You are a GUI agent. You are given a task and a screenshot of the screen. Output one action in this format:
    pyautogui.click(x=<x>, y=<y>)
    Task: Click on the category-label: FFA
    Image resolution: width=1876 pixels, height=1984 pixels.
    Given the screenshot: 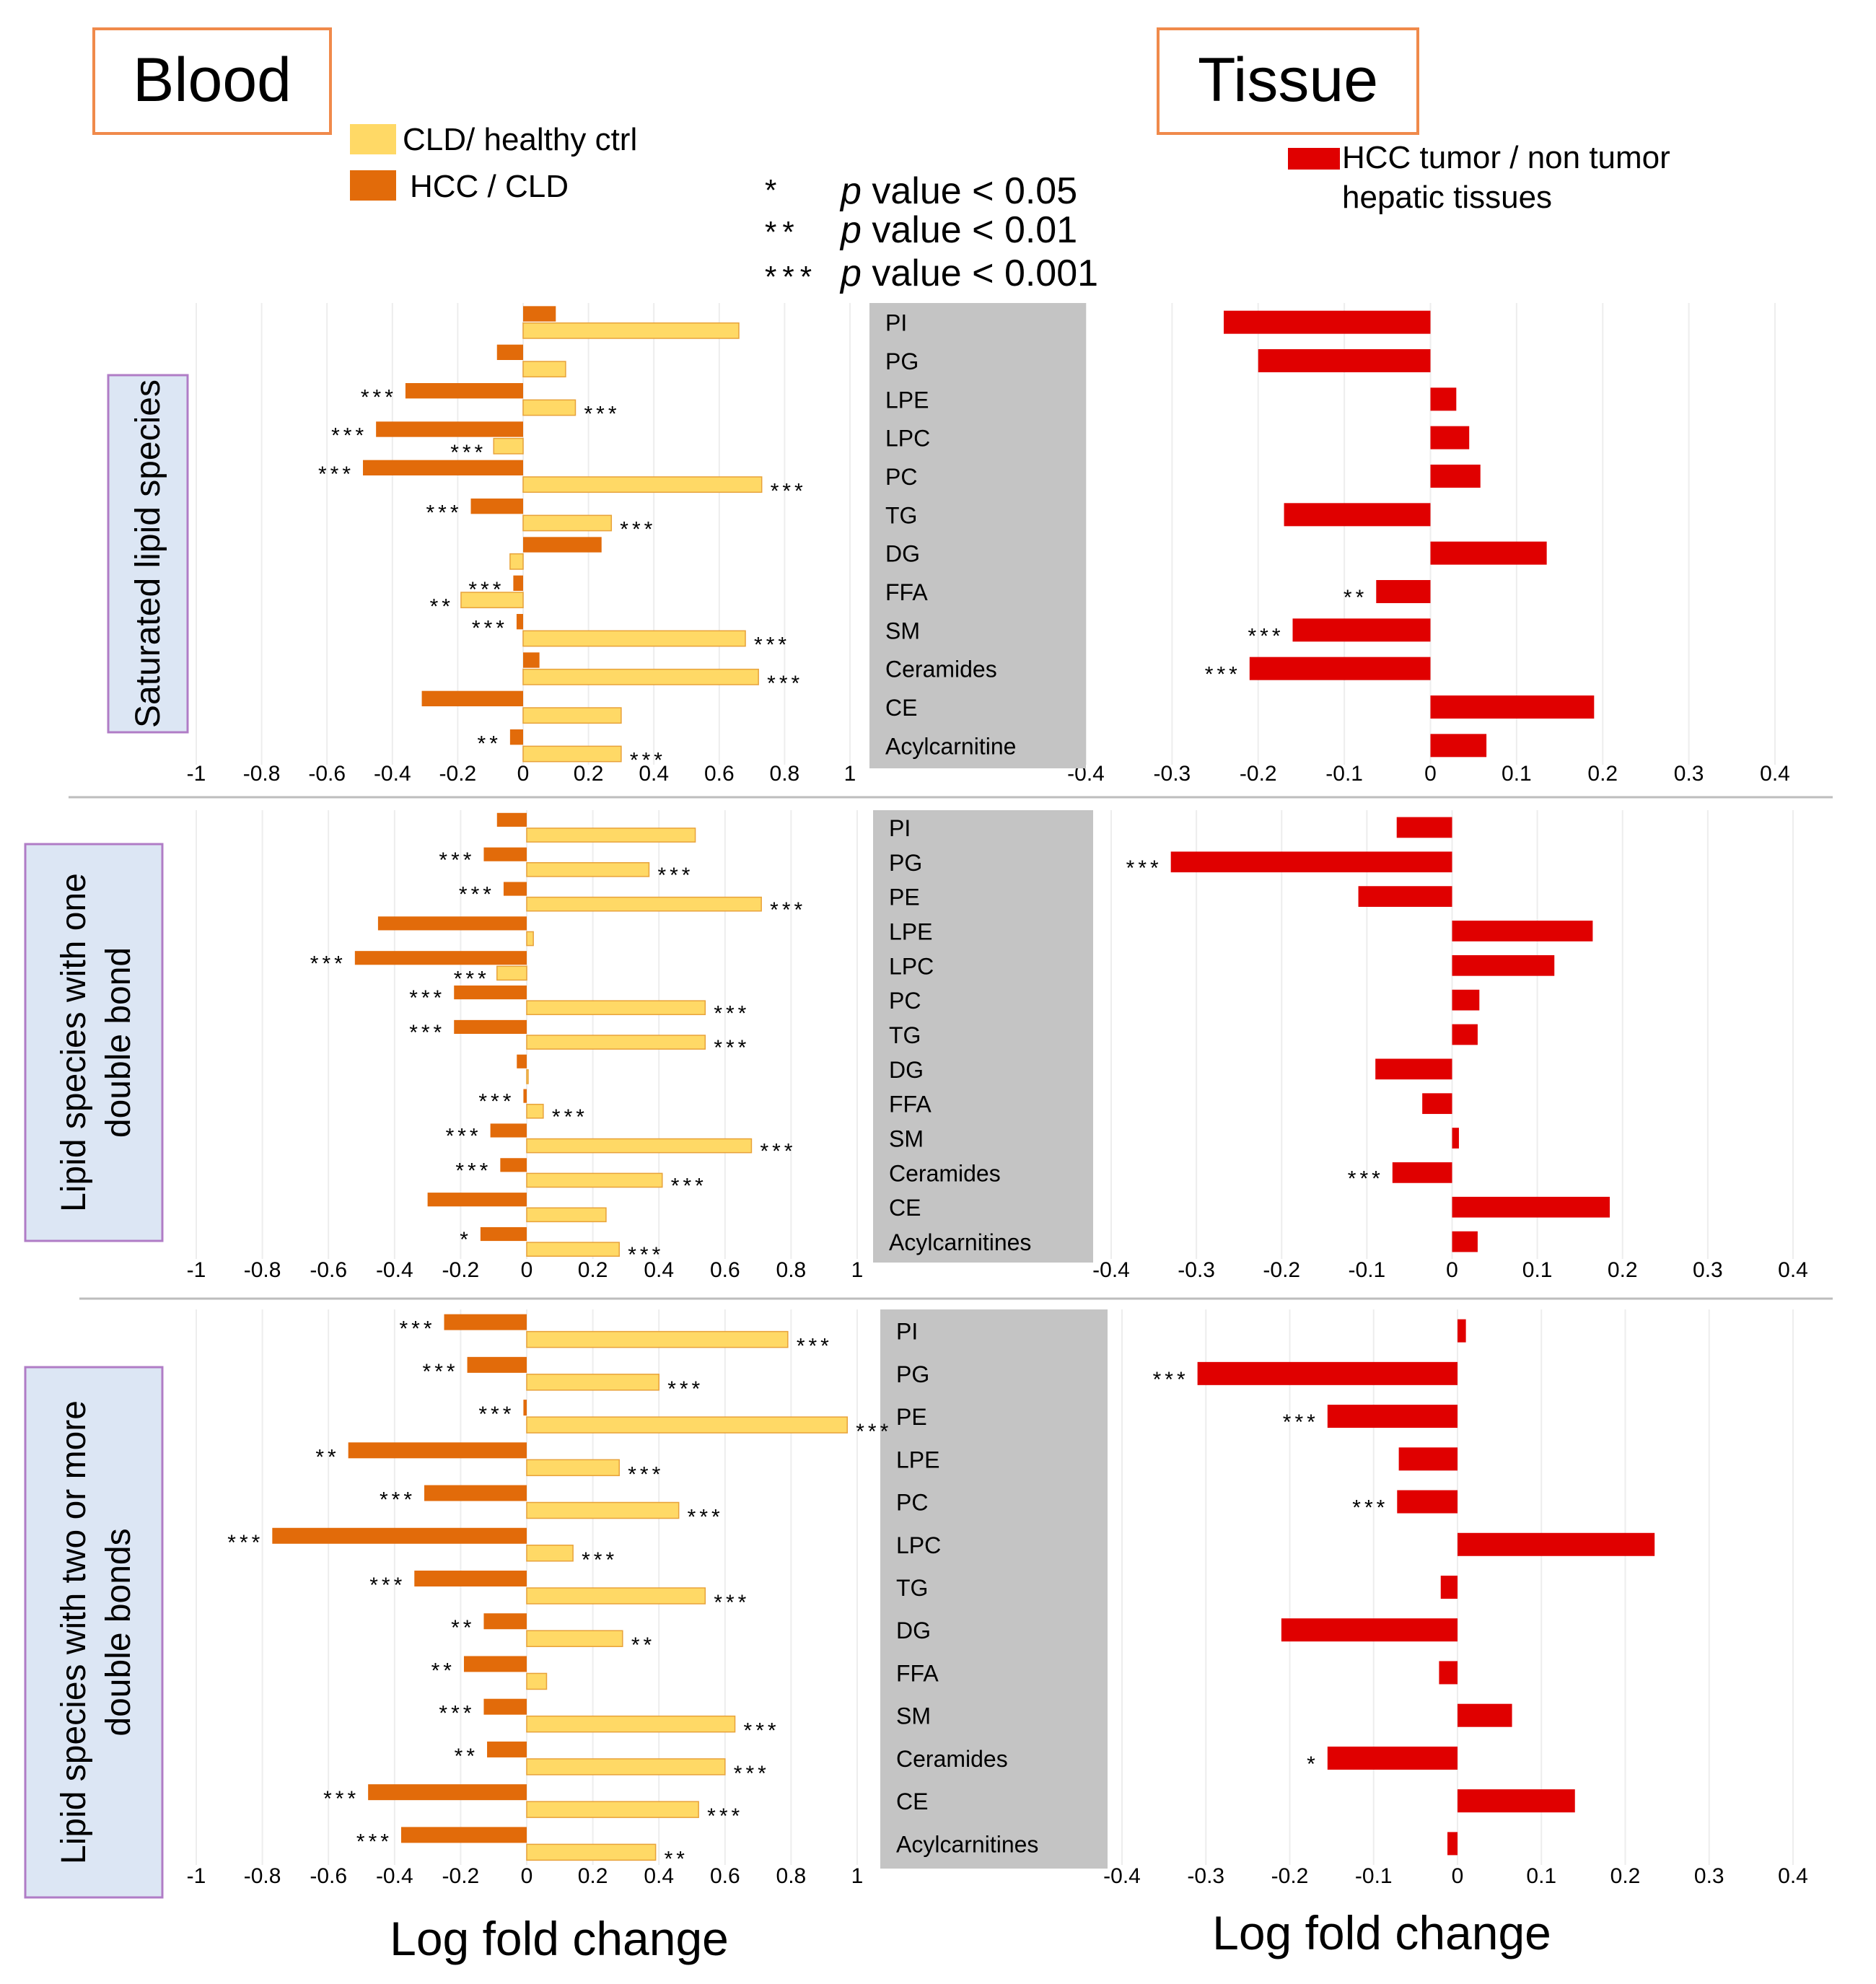 What is the action you would take?
    pyautogui.click(x=918, y=1673)
    